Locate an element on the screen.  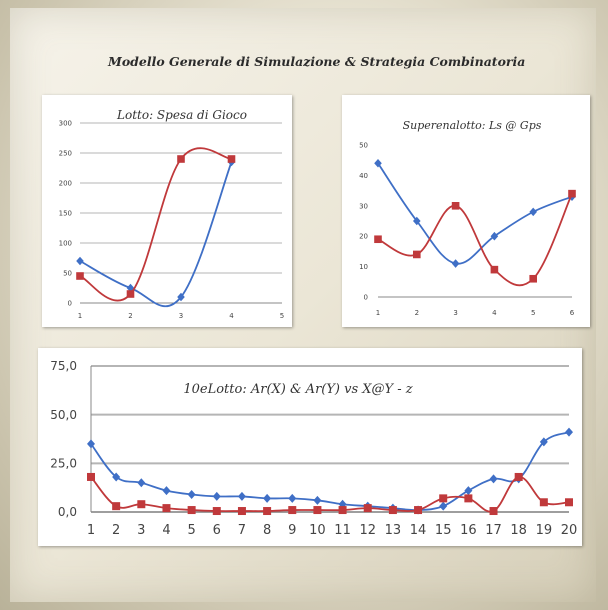
x-tick-label: 11 is located at coordinates (342, 530).